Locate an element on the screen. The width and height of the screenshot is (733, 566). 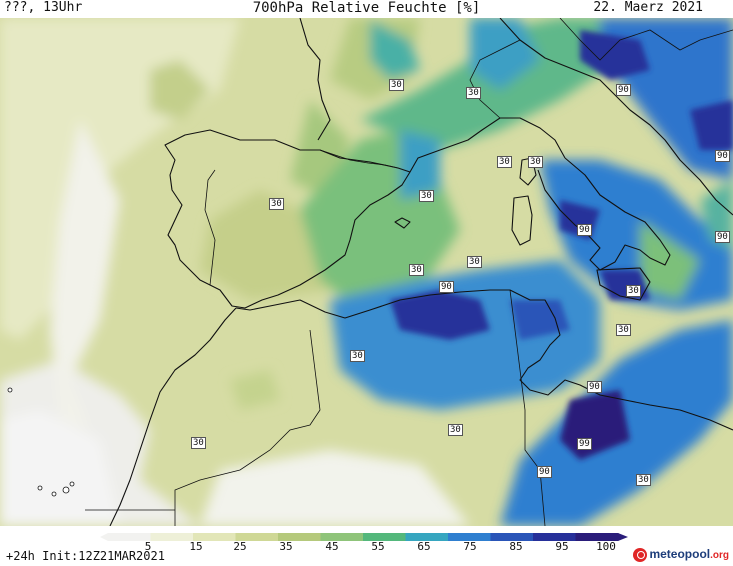
map-title: 700hPa Relative Feuchte [%] is located at coordinates (366, 8).